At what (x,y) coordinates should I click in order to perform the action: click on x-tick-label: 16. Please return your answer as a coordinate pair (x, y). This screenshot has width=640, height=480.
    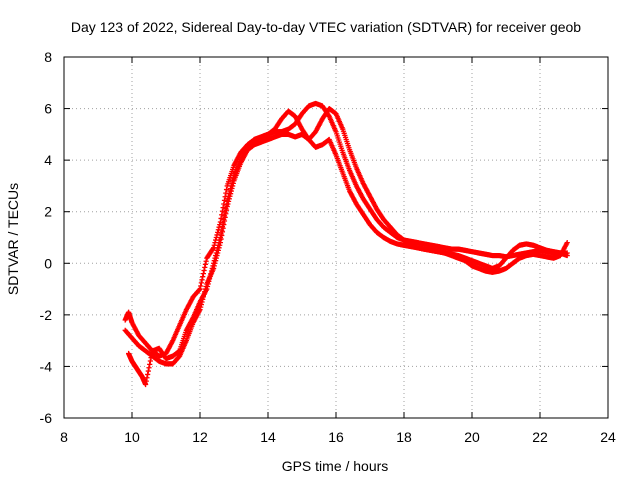
    Looking at the image, I should click on (336, 437).